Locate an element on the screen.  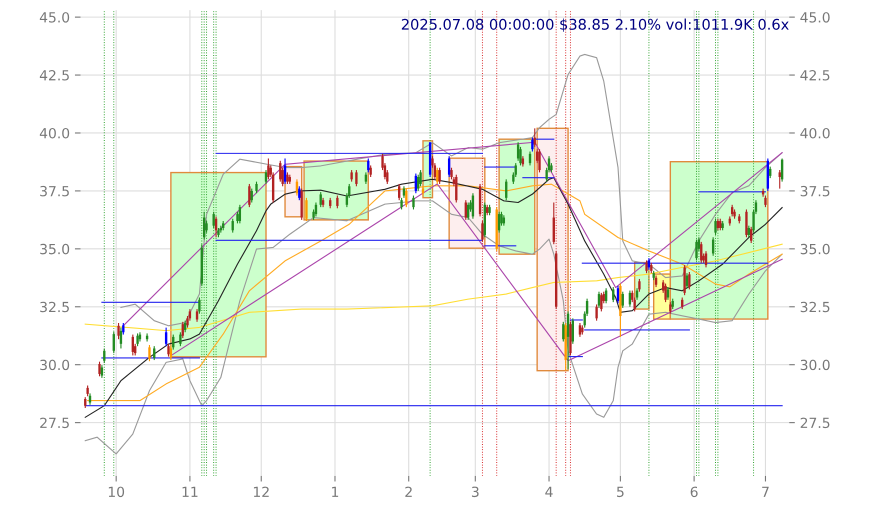
y2-tick-label: 42.5 is located at coordinates (815, 75).